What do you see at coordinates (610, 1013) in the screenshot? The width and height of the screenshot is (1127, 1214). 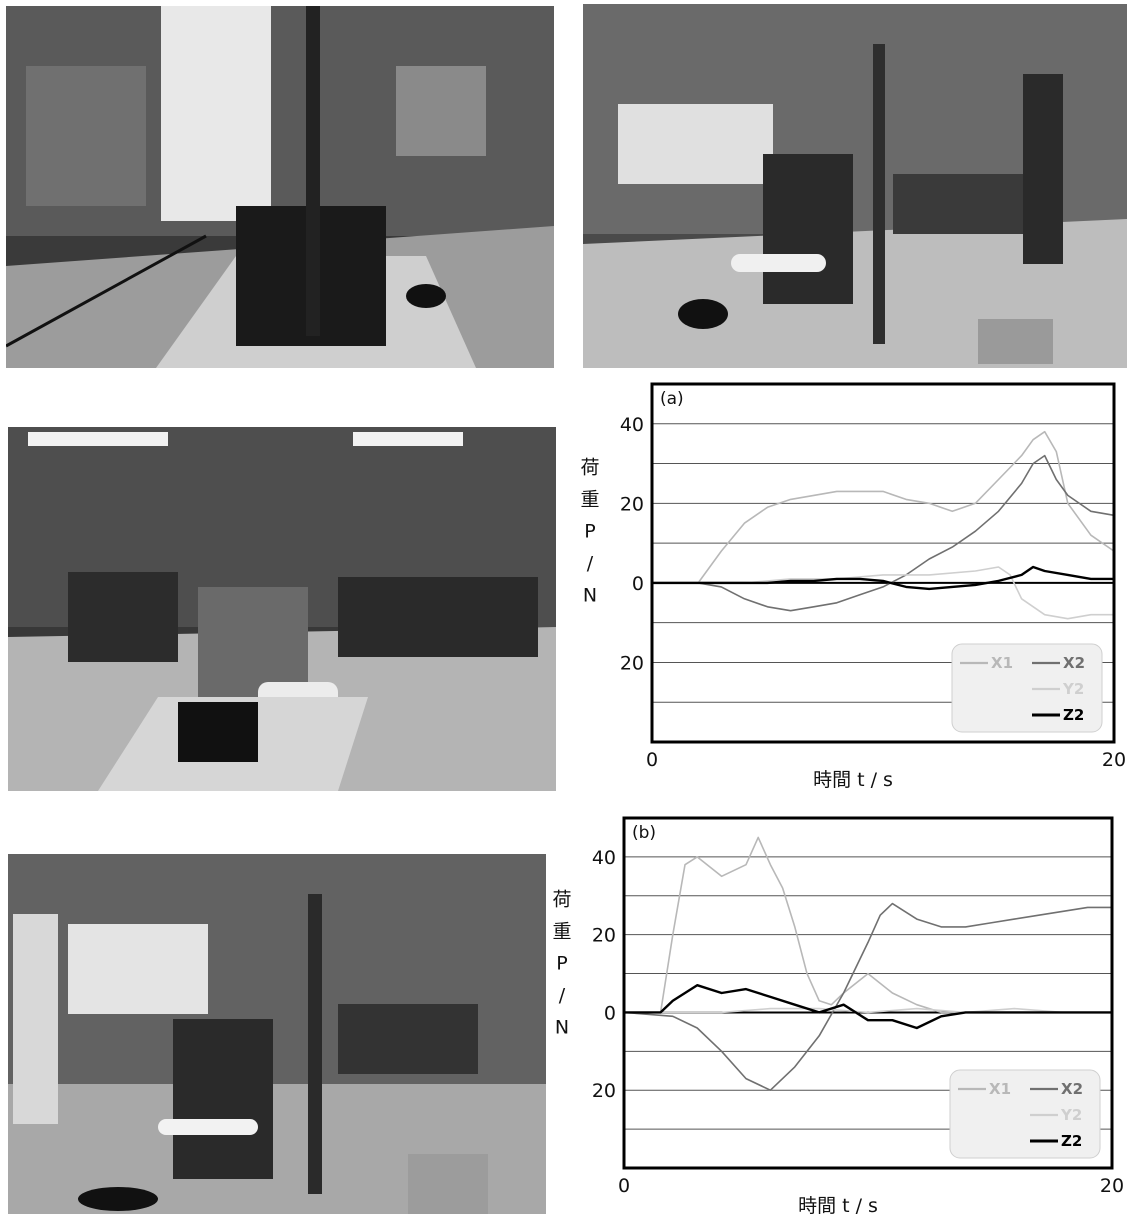 I see `b-y-tick-label: 0` at bounding box center [610, 1013].